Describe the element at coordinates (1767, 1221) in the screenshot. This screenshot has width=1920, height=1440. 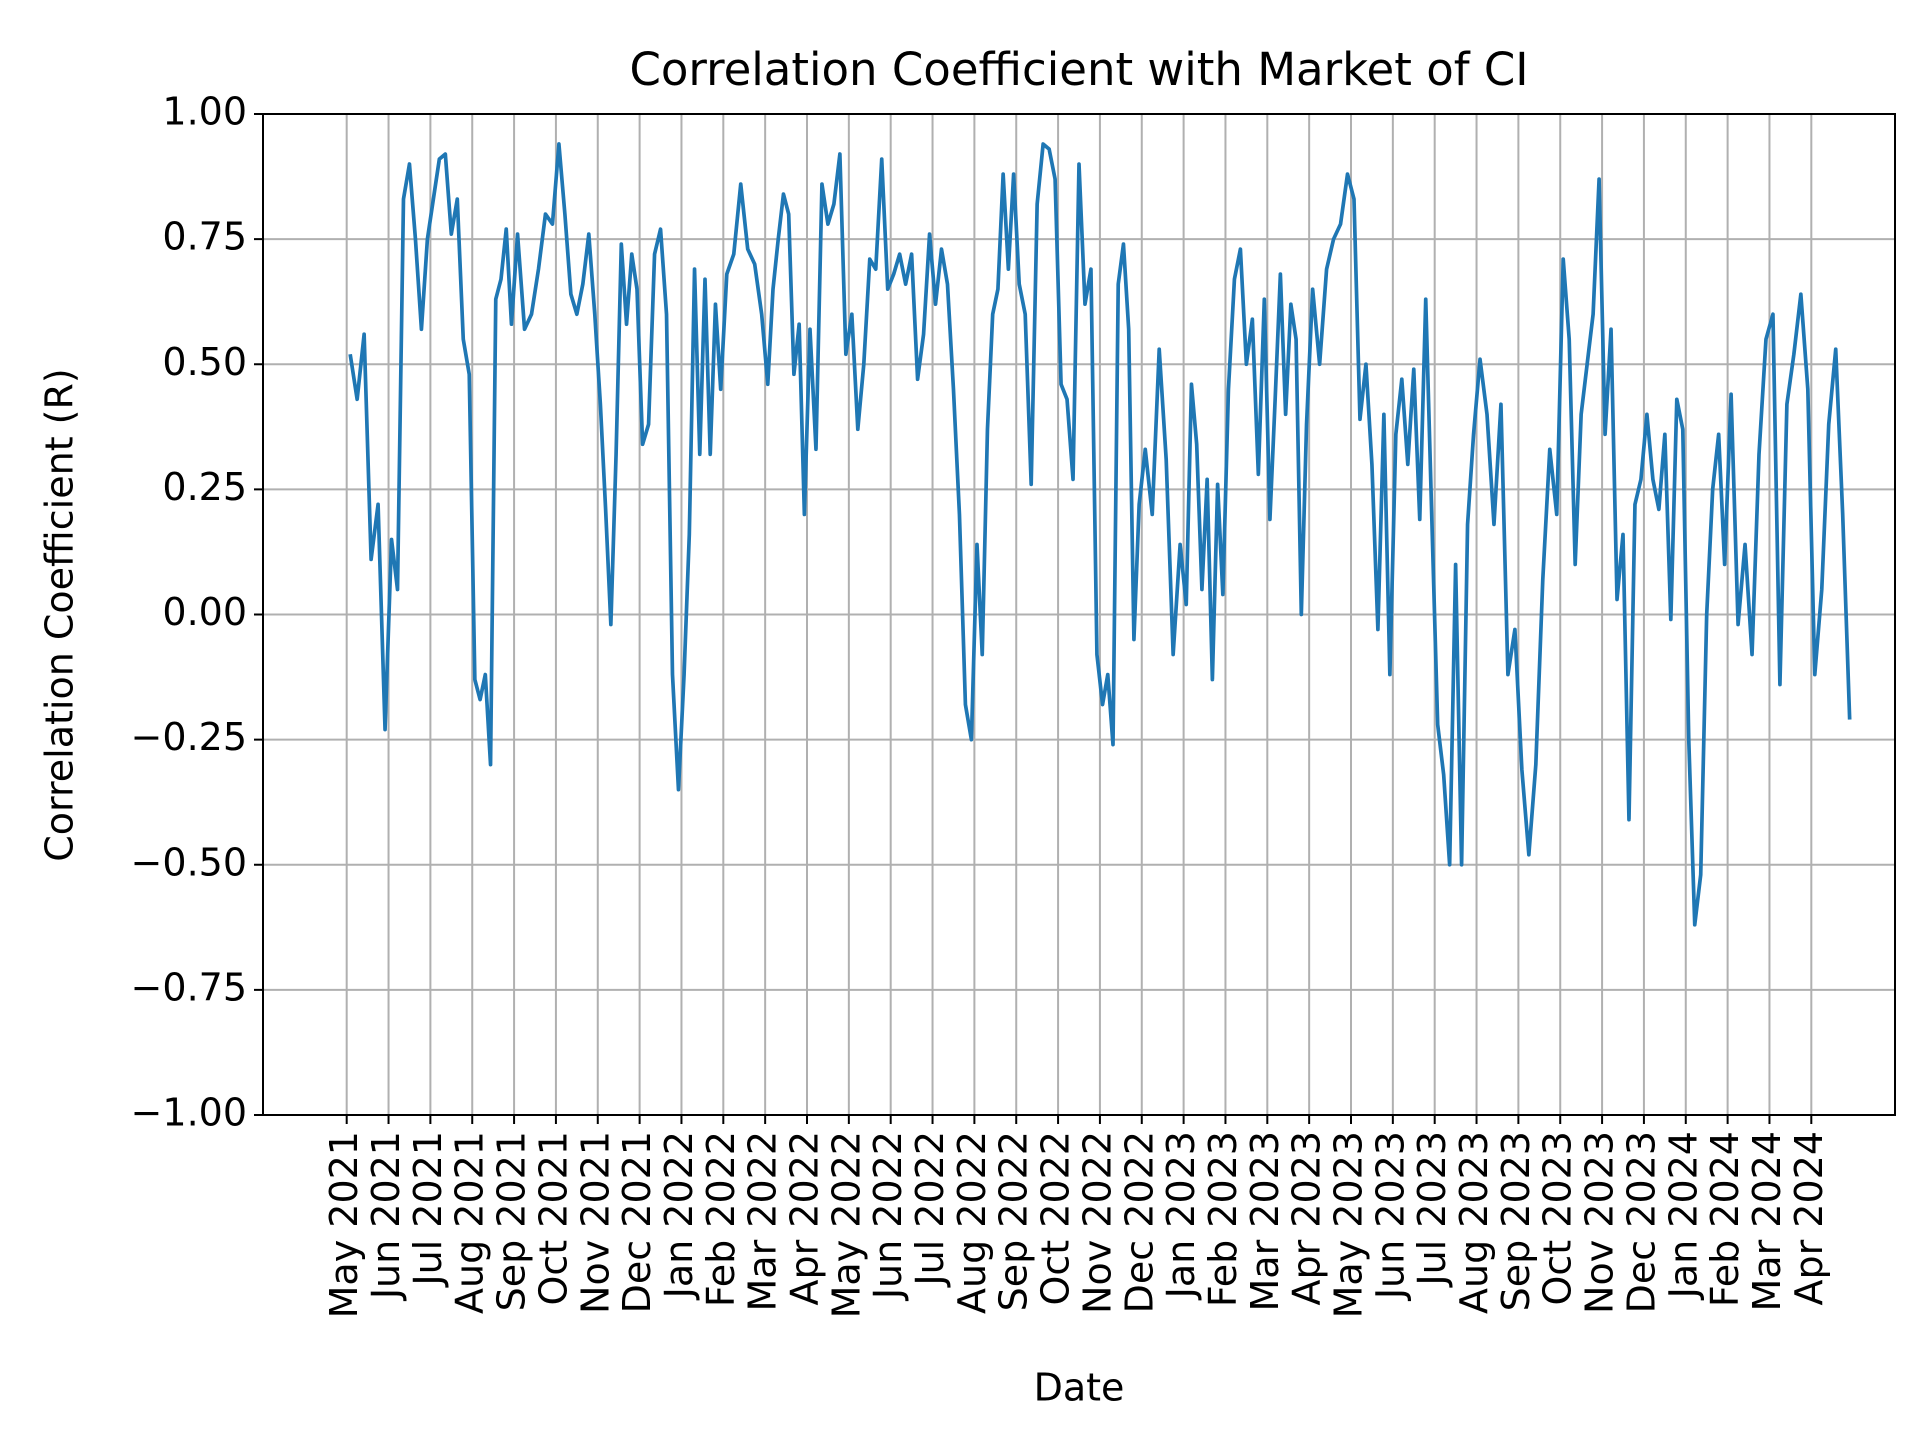
I see `x-tick-label: Mar 2024` at that location.